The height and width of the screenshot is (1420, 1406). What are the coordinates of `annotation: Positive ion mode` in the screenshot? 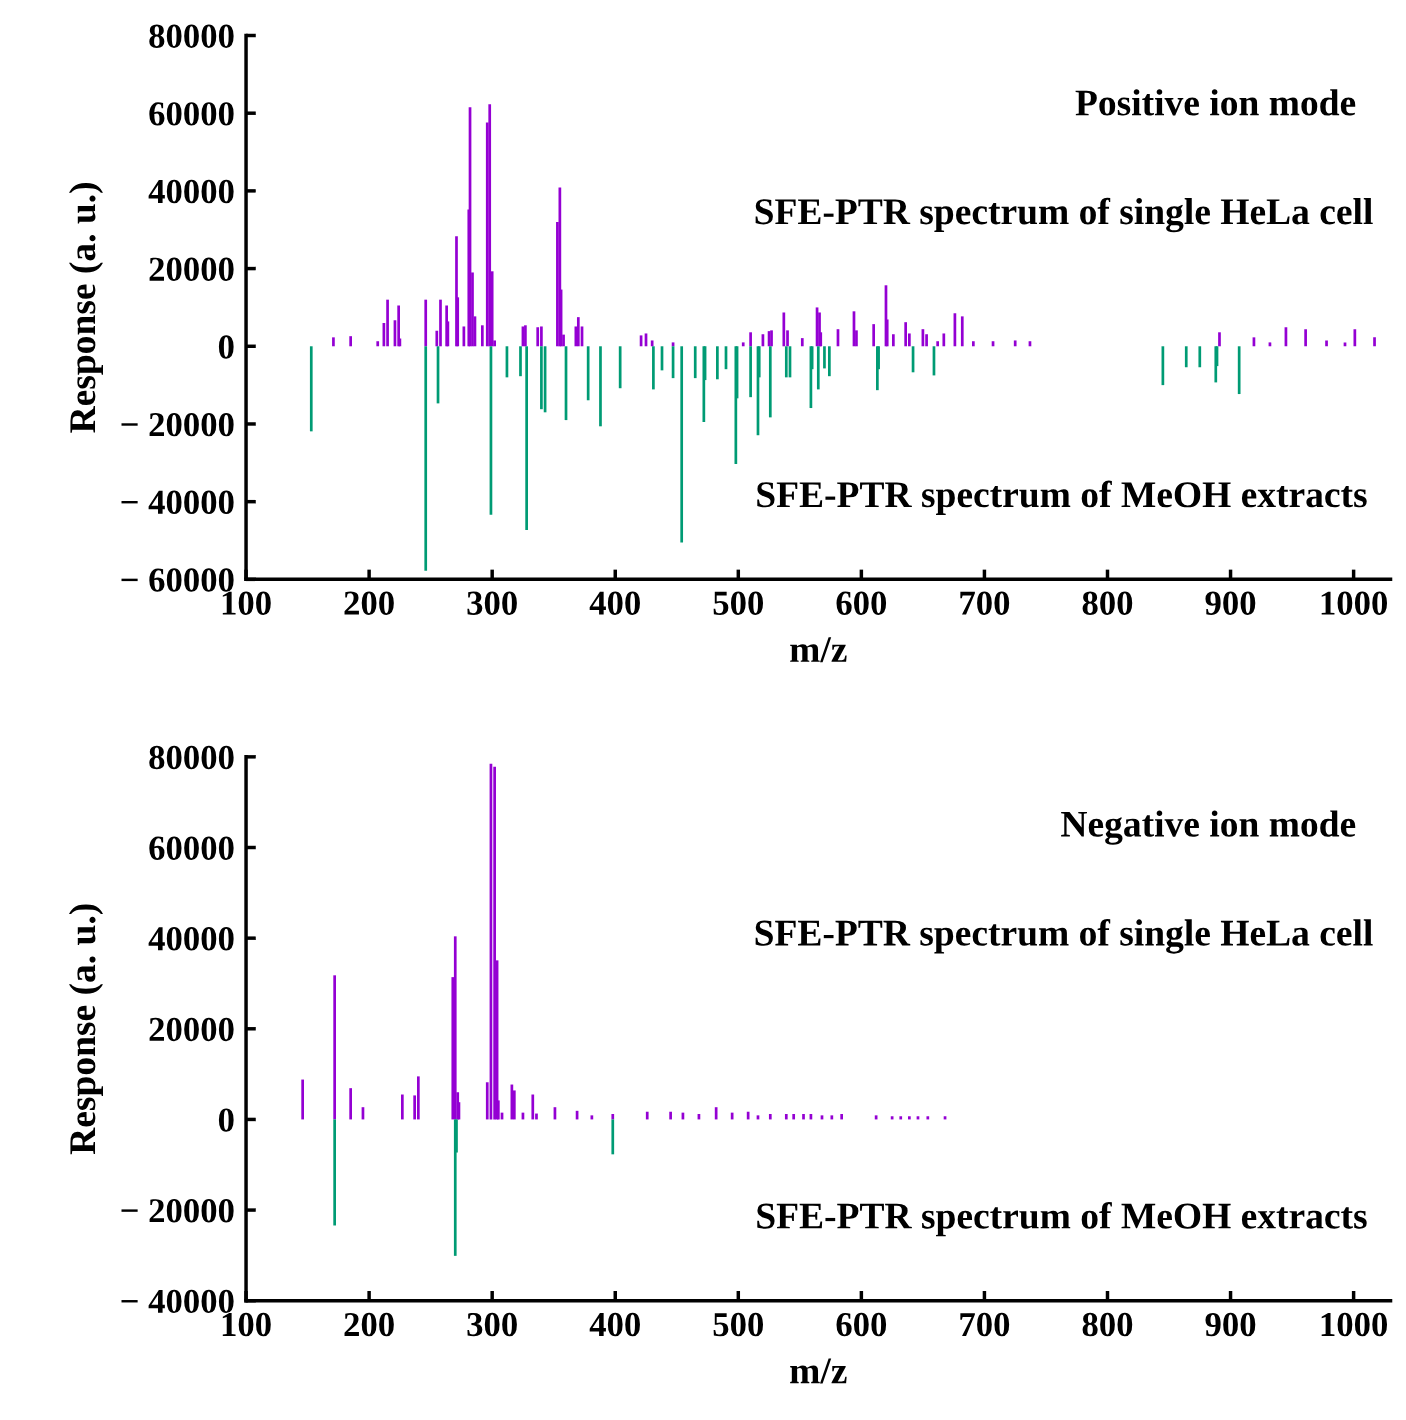 It's located at (1215, 102).